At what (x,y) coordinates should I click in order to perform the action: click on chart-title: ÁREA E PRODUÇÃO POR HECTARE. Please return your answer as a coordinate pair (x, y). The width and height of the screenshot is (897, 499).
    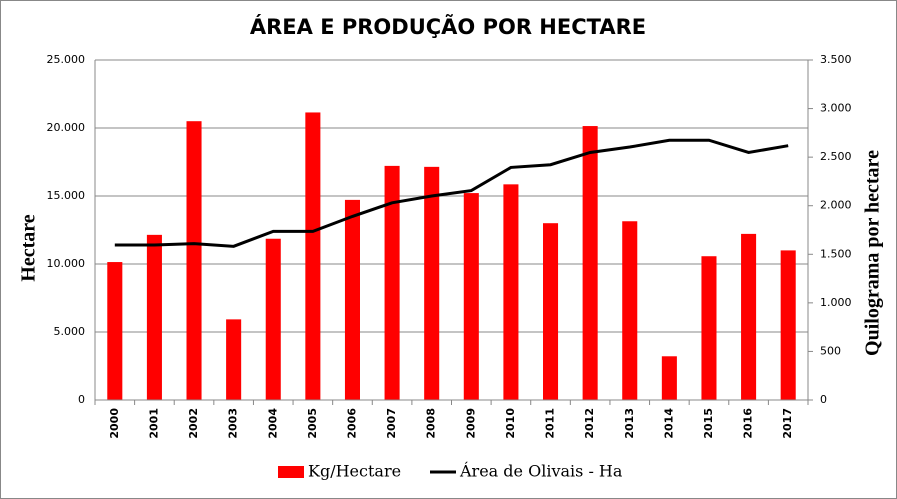
    Looking at the image, I should click on (448, 26).